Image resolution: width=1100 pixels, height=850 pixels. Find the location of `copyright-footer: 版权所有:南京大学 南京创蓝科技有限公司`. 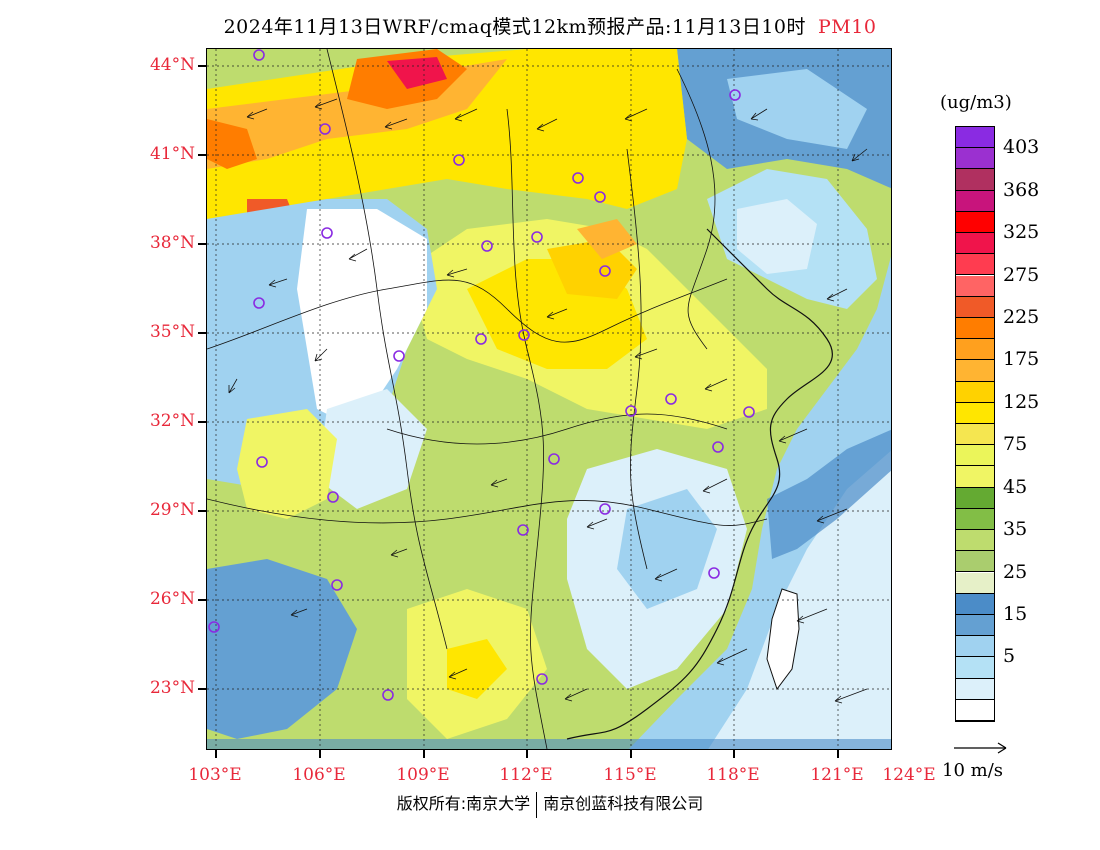

copyright-footer: 版权所有:南京大学 南京创蓝科技有限公司 is located at coordinates (550, 804).